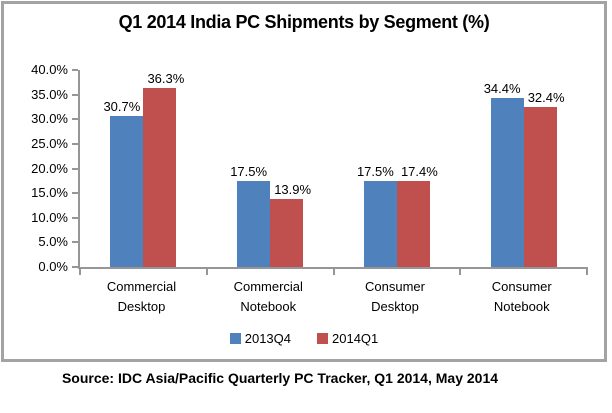 This screenshot has width=612, height=413. What do you see at coordinates (163, 169) in the screenshot?
I see `bar-2014q1: 36.3%` at bounding box center [163, 169].